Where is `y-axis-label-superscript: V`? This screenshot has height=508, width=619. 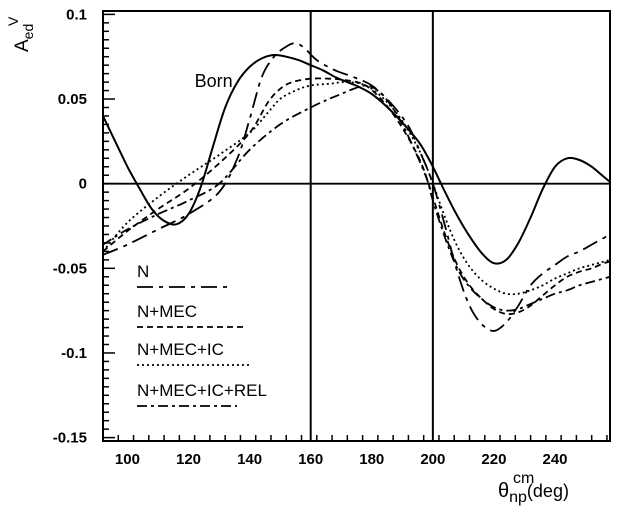
y-axis-label-superscript: V is located at coordinates (13, 21).